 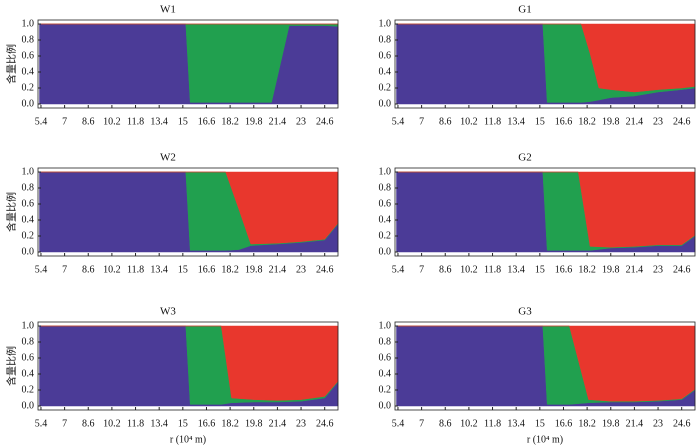 I want to click on panel-title: W3, so click(x=168, y=312).